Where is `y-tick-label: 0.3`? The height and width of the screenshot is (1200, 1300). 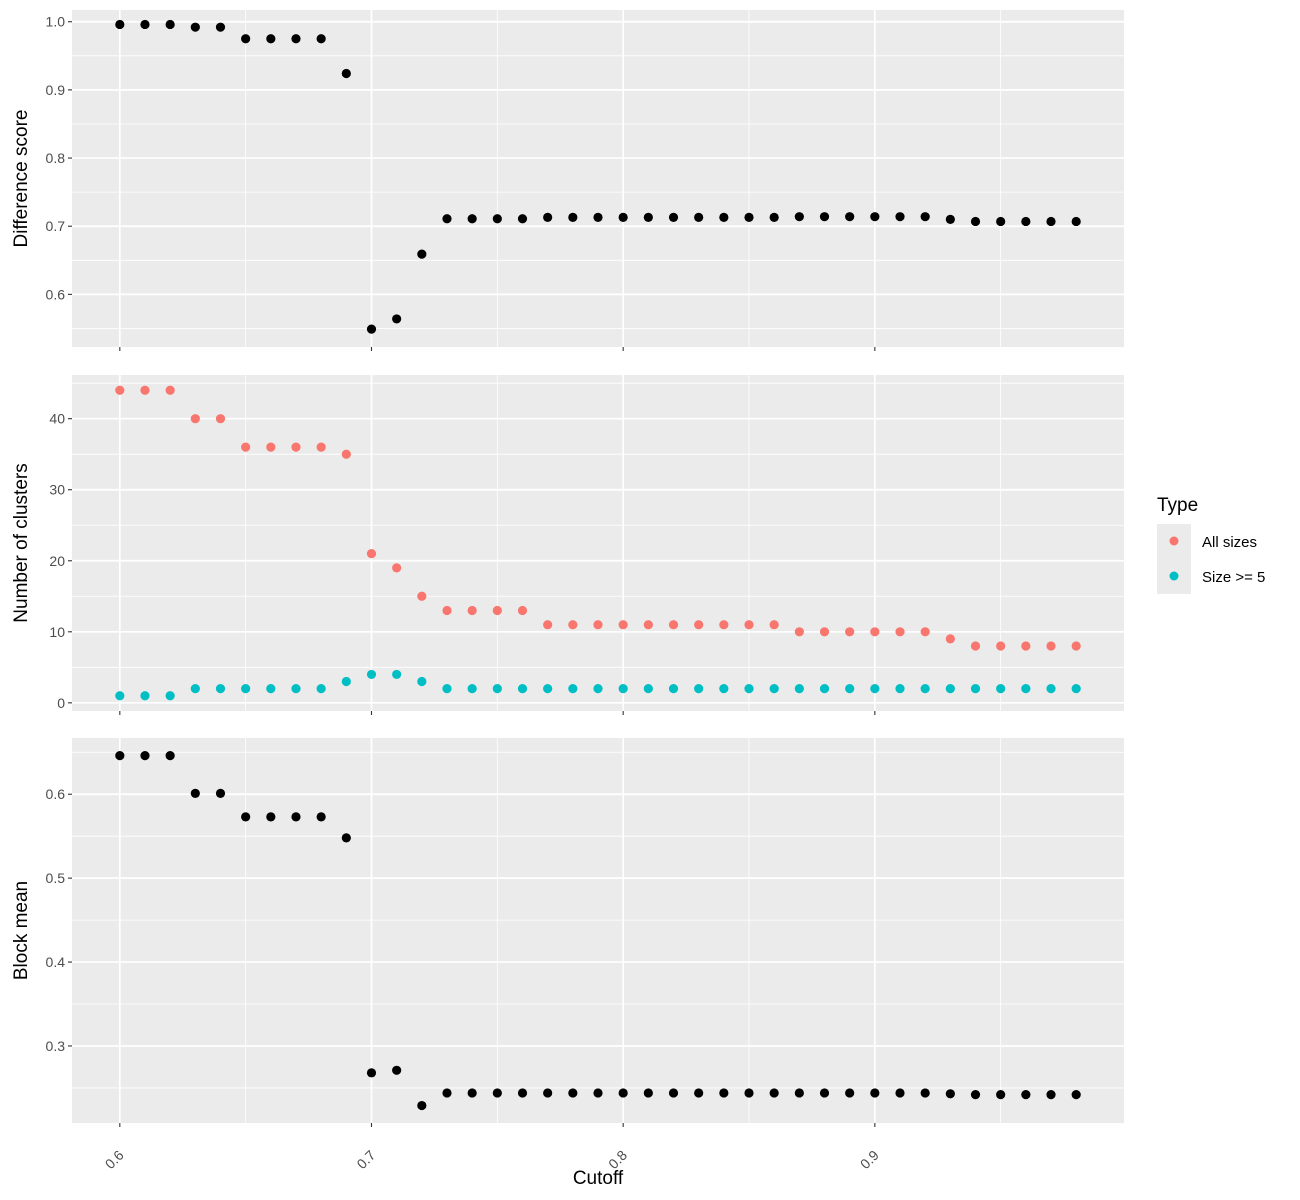 y-tick-label: 0.3 is located at coordinates (56, 1046).